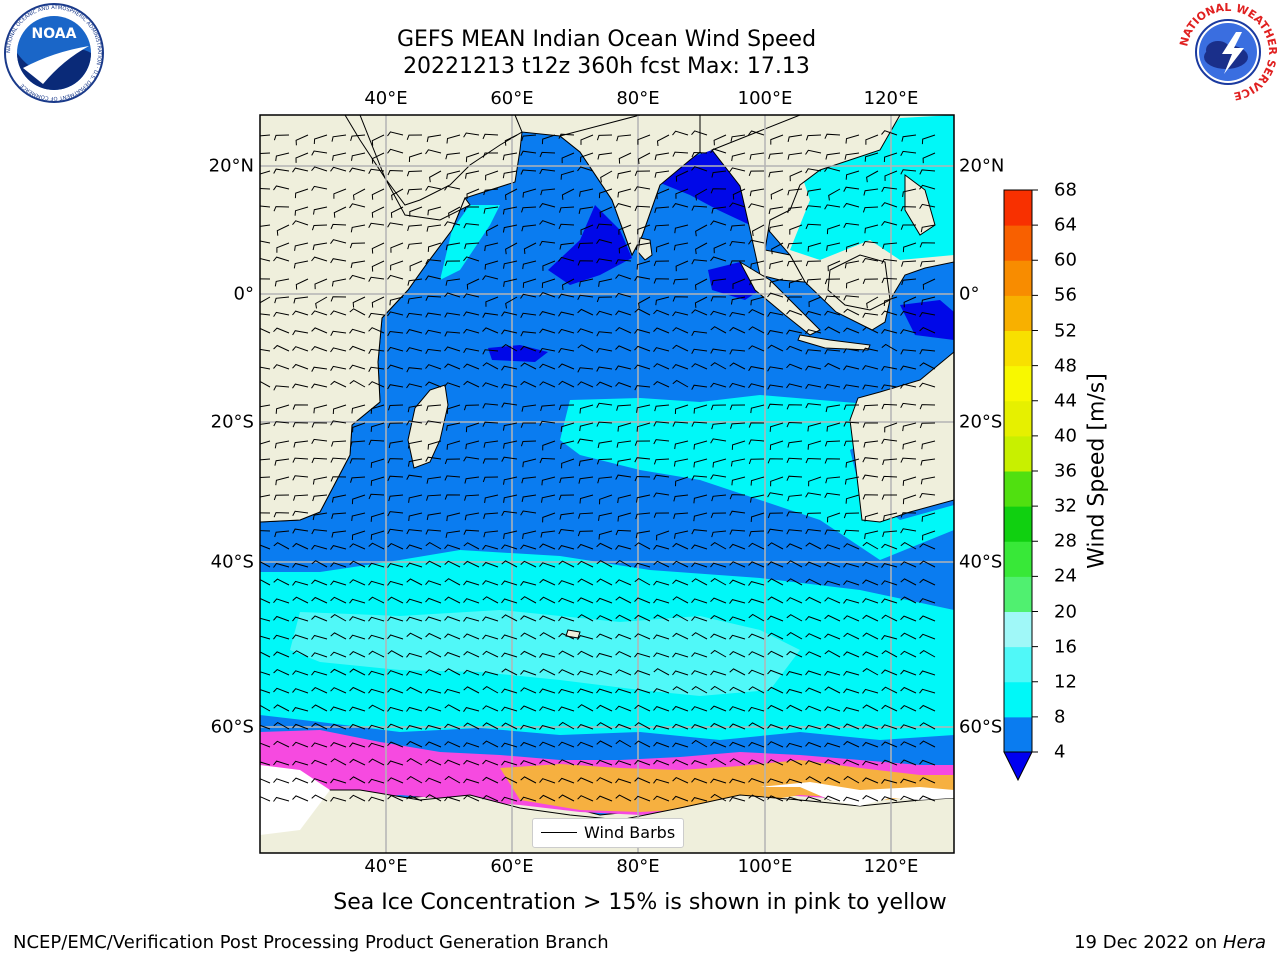 This screenshot has width=1280, height=960. I want to click on colorbar-extend-triangle, so click(1018, 766).